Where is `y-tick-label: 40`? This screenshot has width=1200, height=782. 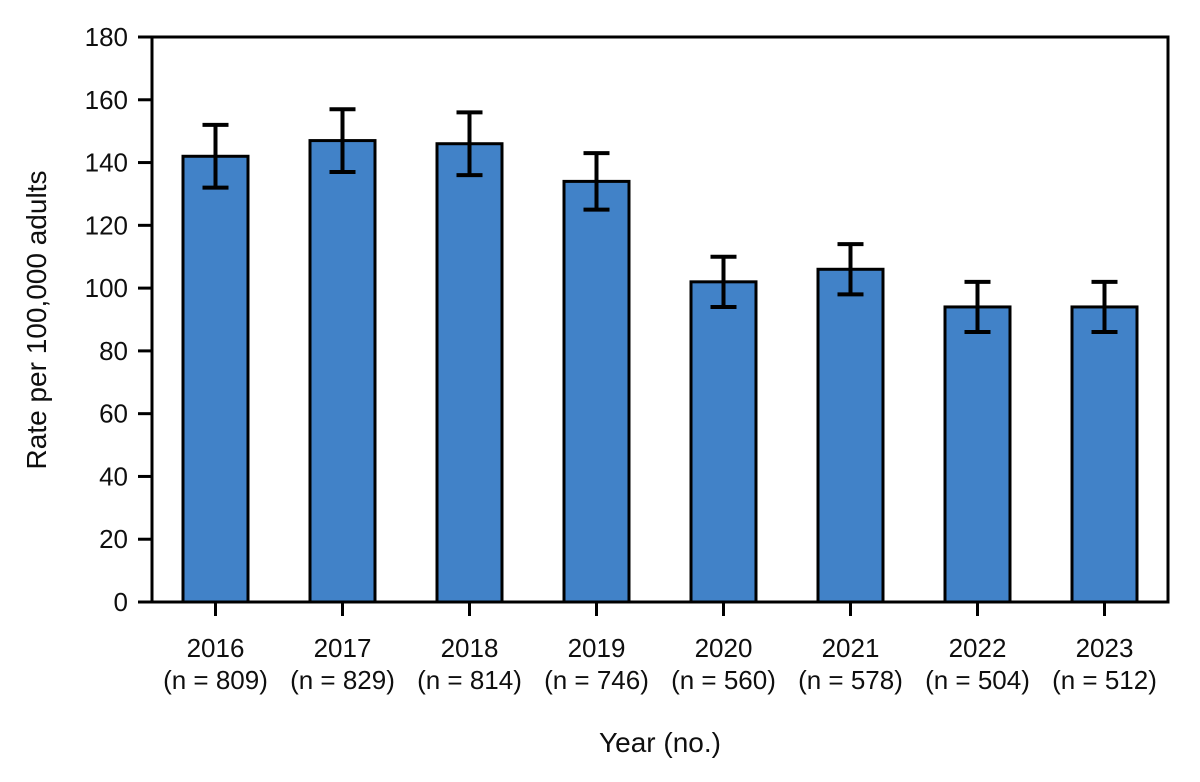
y-tick-label: 40 is located at coordinates (113, 476).